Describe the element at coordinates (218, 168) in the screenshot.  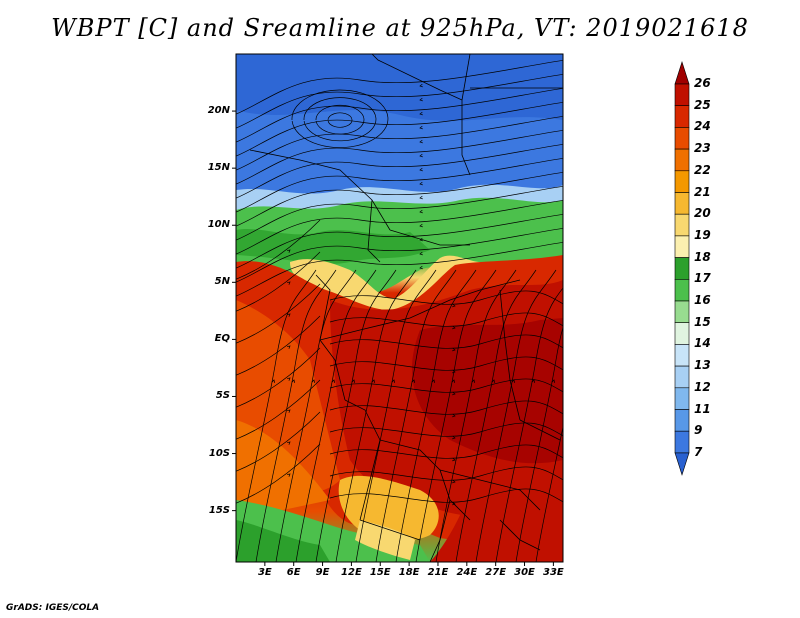
I see `lat-label: 15N` at that location.